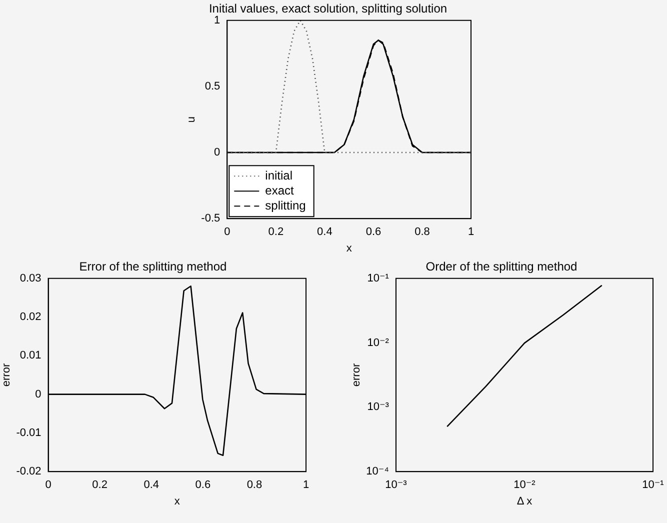  Describe the element at coordinates (653, 485) in the screenshot. I see `x-tick-label: 10⁻¹` at that location.